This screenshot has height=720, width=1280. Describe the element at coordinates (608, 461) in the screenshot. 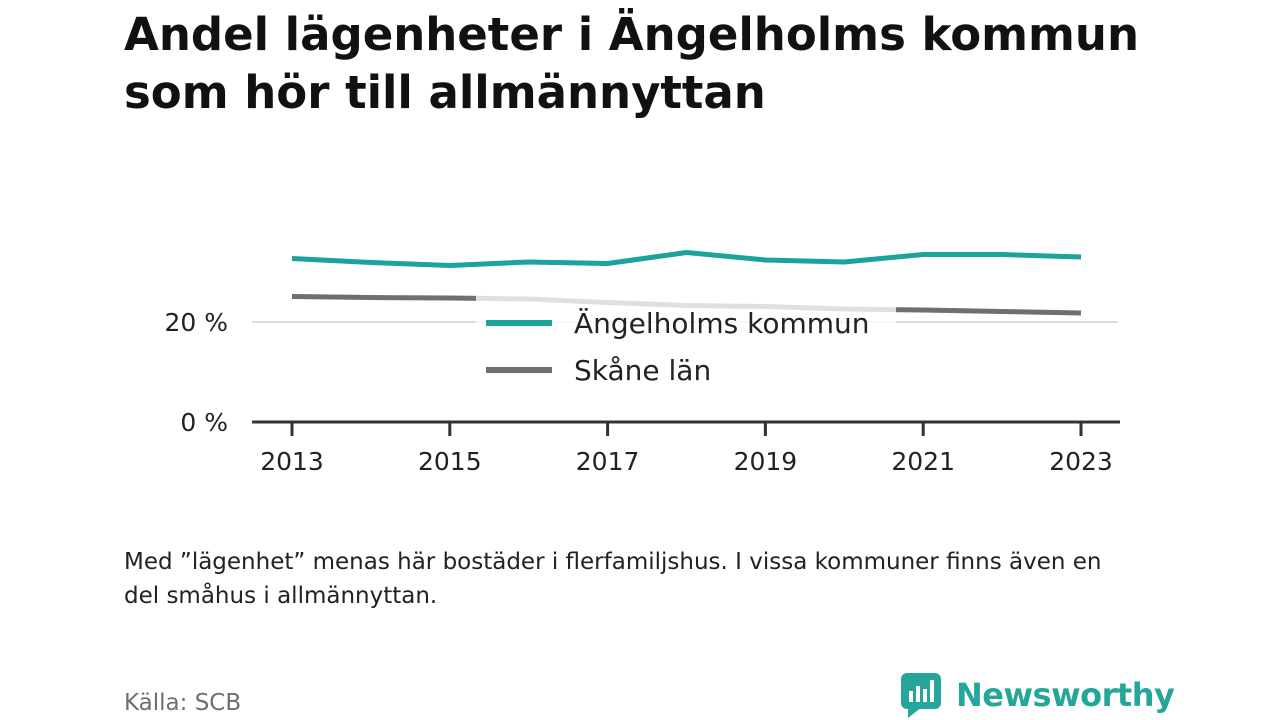

I see `x-tick-label: 2017` at that location.